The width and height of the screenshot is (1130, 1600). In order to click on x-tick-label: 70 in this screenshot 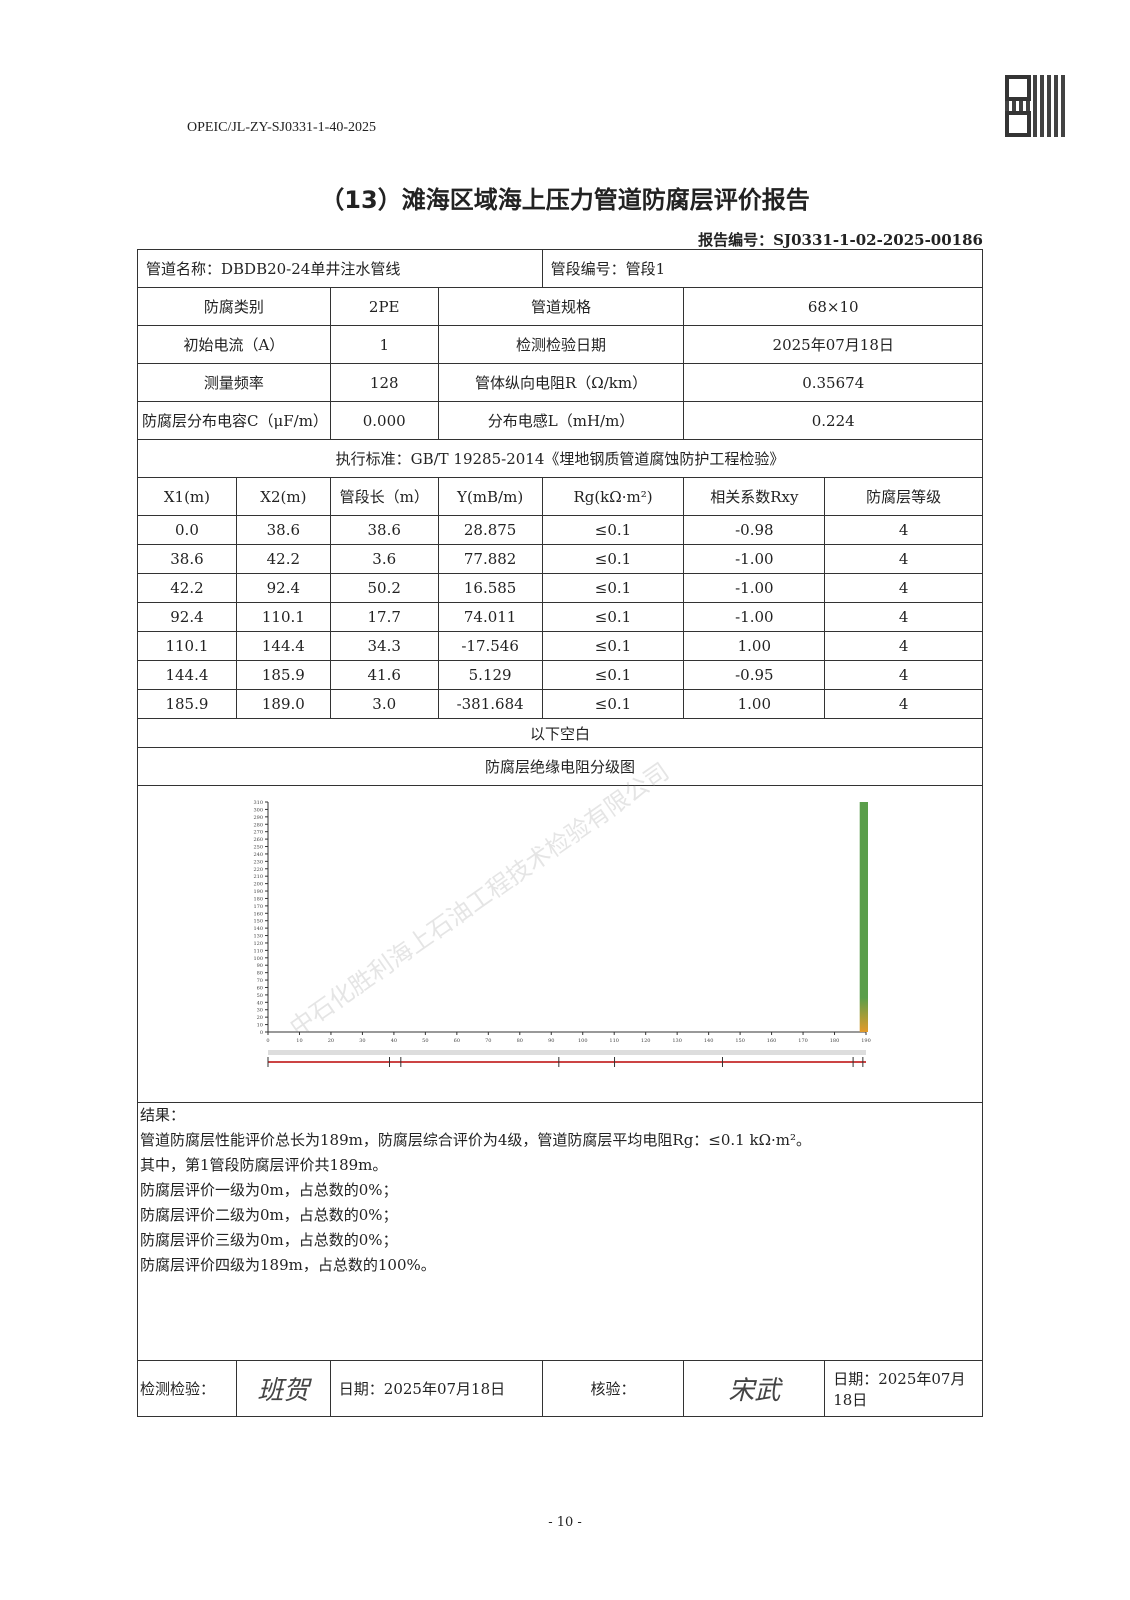, I will do `click(488, 1041)`.